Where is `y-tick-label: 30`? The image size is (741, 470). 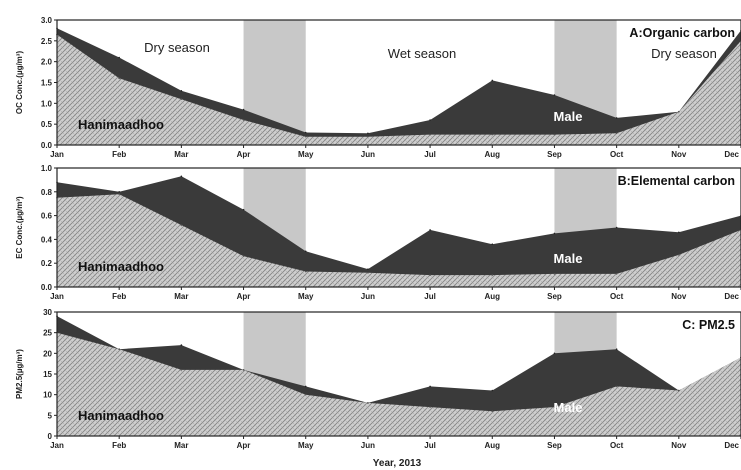 y-tick-label: 30 is located at coordinates (47, 312).